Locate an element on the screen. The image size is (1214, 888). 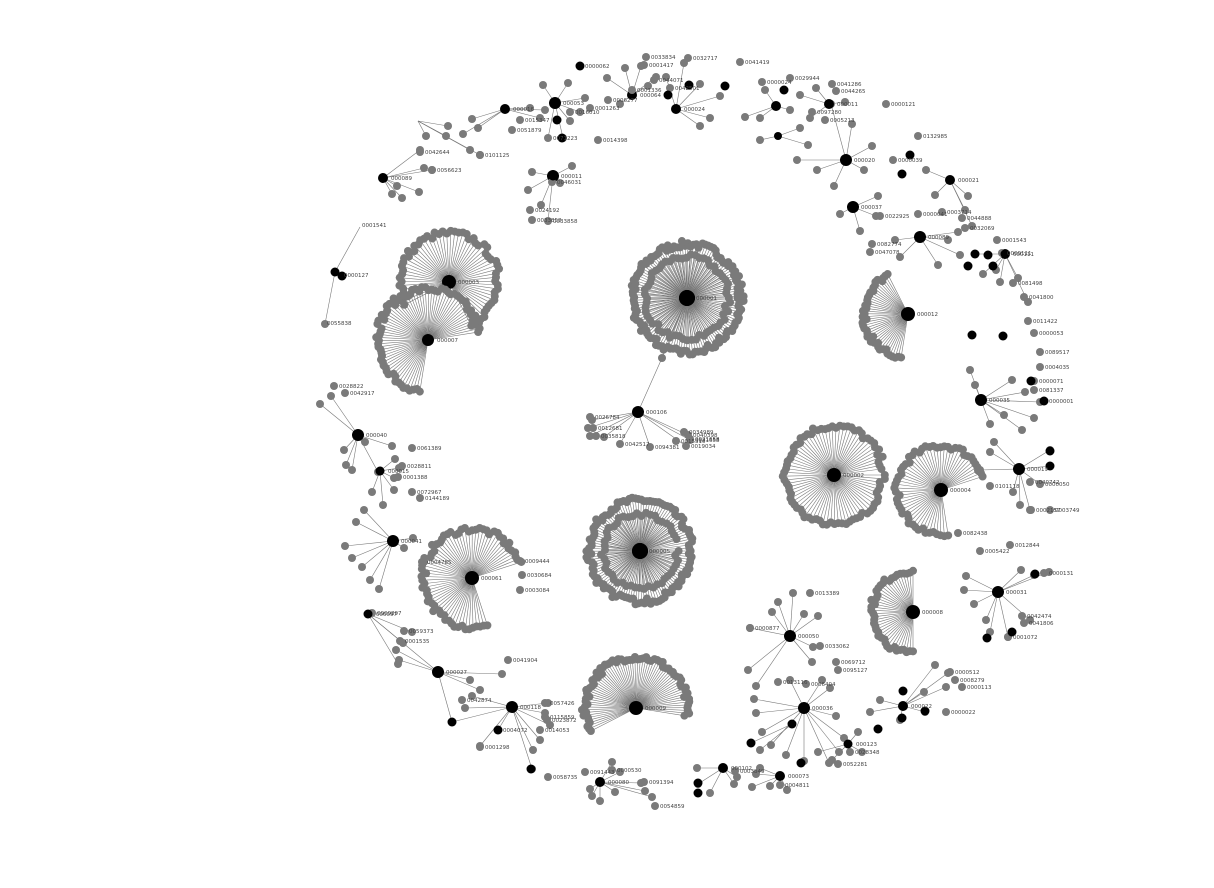
node-label: 0058735 is located at coordinates (565, 778).